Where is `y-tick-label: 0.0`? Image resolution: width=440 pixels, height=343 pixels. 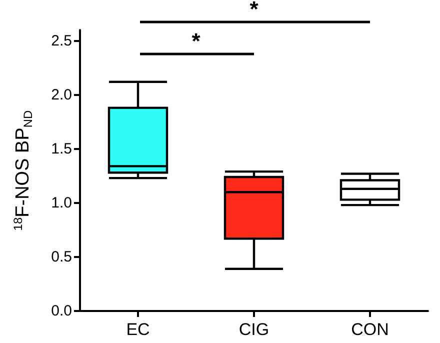 y-tick-label: 0.0 is located at coordinates (61, 311).